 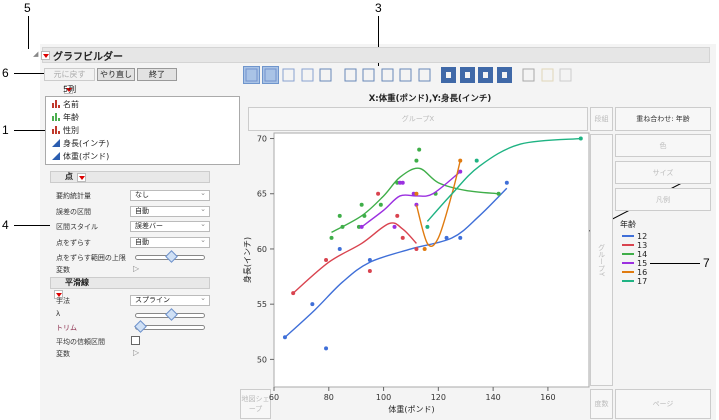 What do you see at coordinates (467, 75) in the screenshot?
I see `pie-icon` at bounding box center [467, 75].